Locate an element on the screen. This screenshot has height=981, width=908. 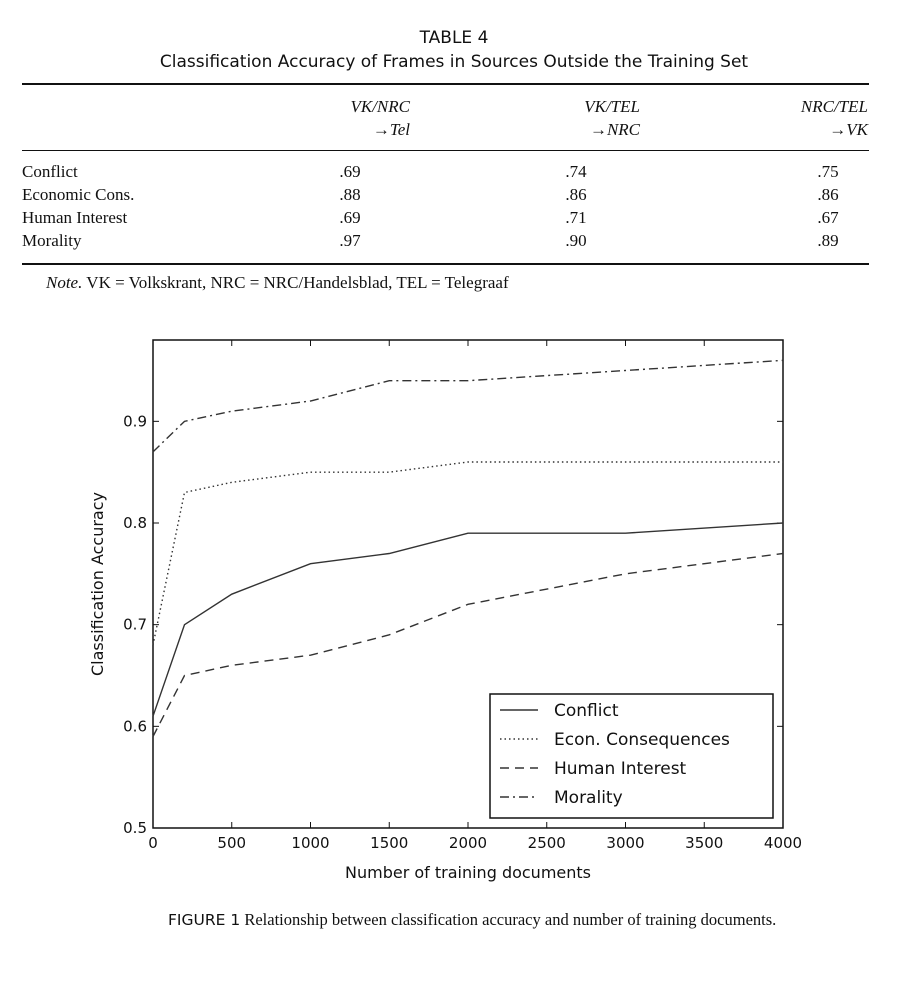
y-tick-label: 0.6 is located at coordinates (135, 726).